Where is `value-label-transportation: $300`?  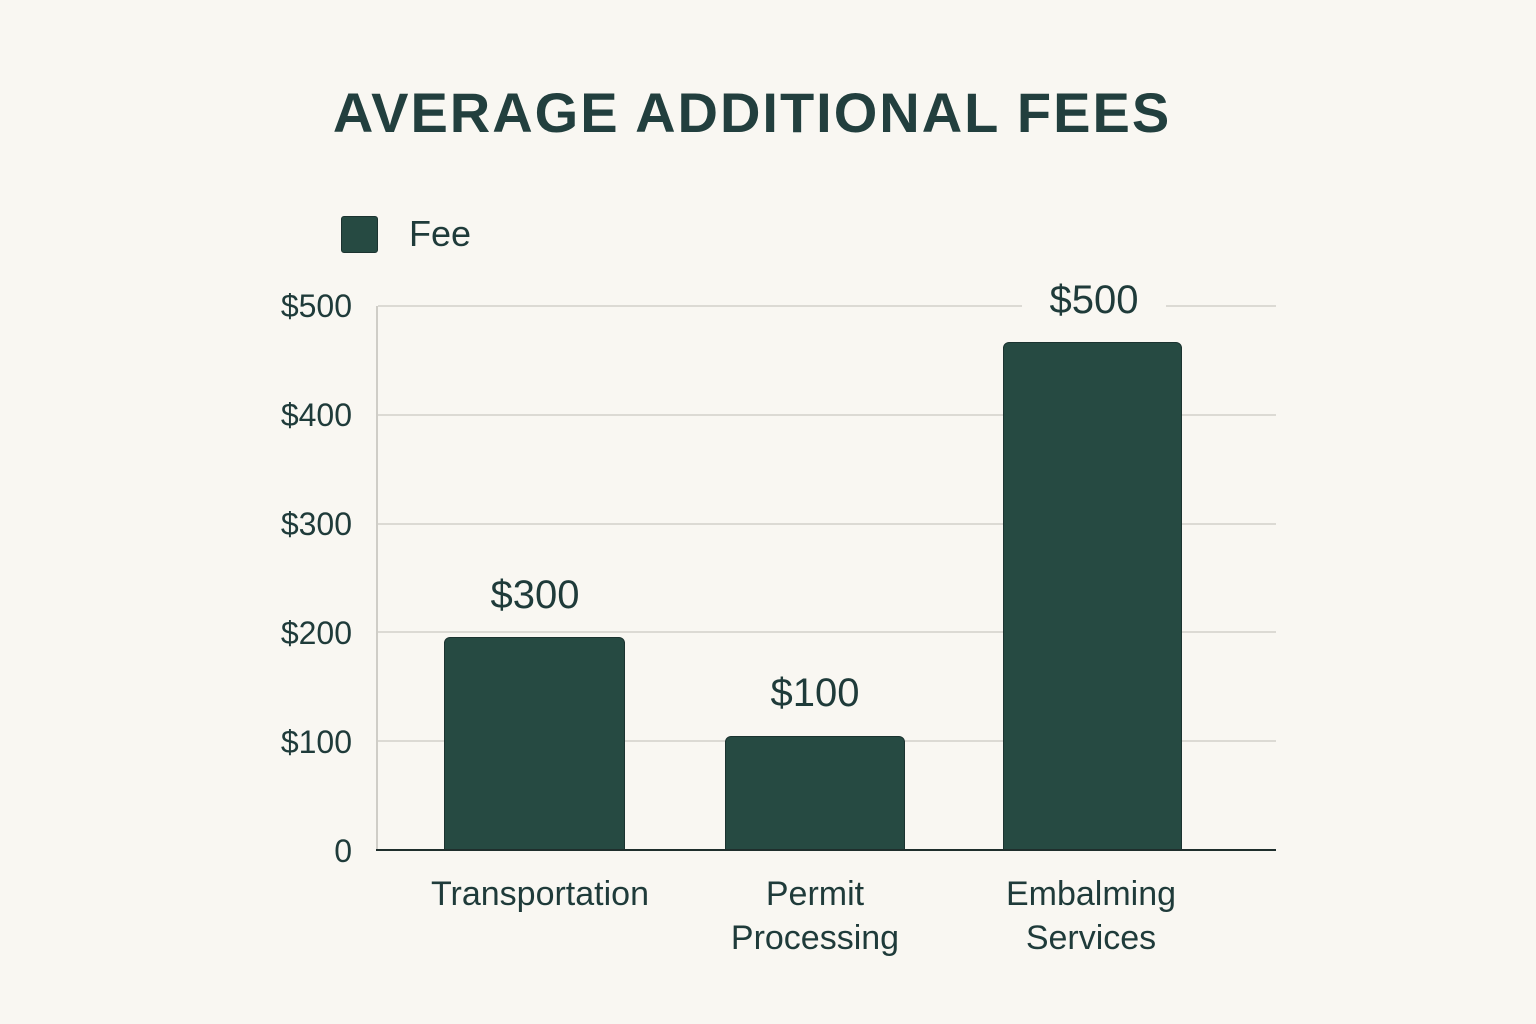 value-label-transportation: $300 is located at coordinates (535, 595).